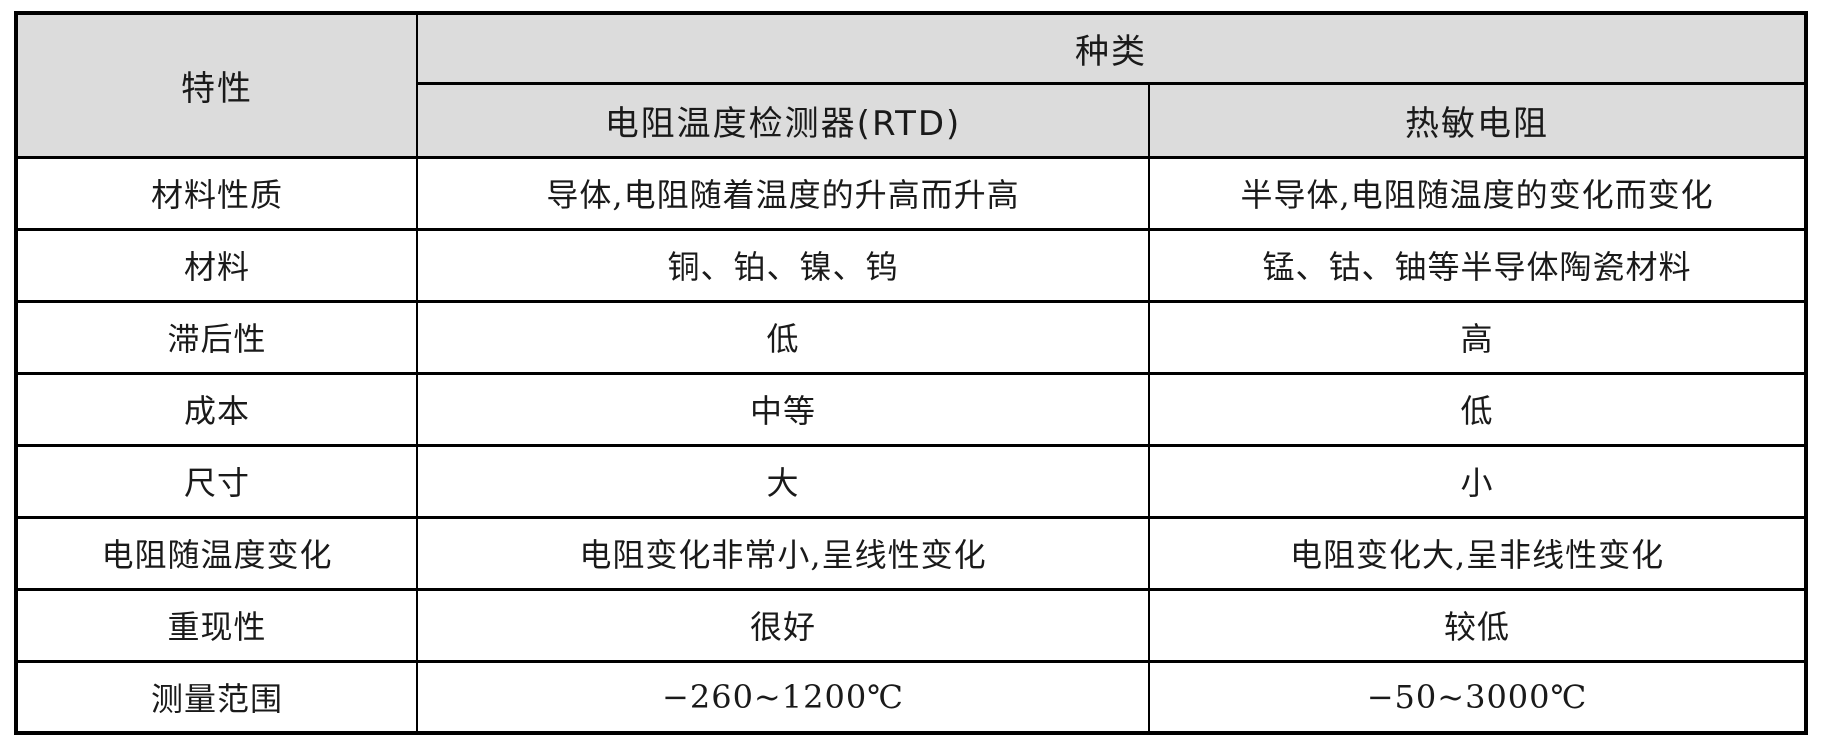  Describe the element at coordinates (1477, 409) in the screenshot. I see `thermistor-cell: 低` at that location.